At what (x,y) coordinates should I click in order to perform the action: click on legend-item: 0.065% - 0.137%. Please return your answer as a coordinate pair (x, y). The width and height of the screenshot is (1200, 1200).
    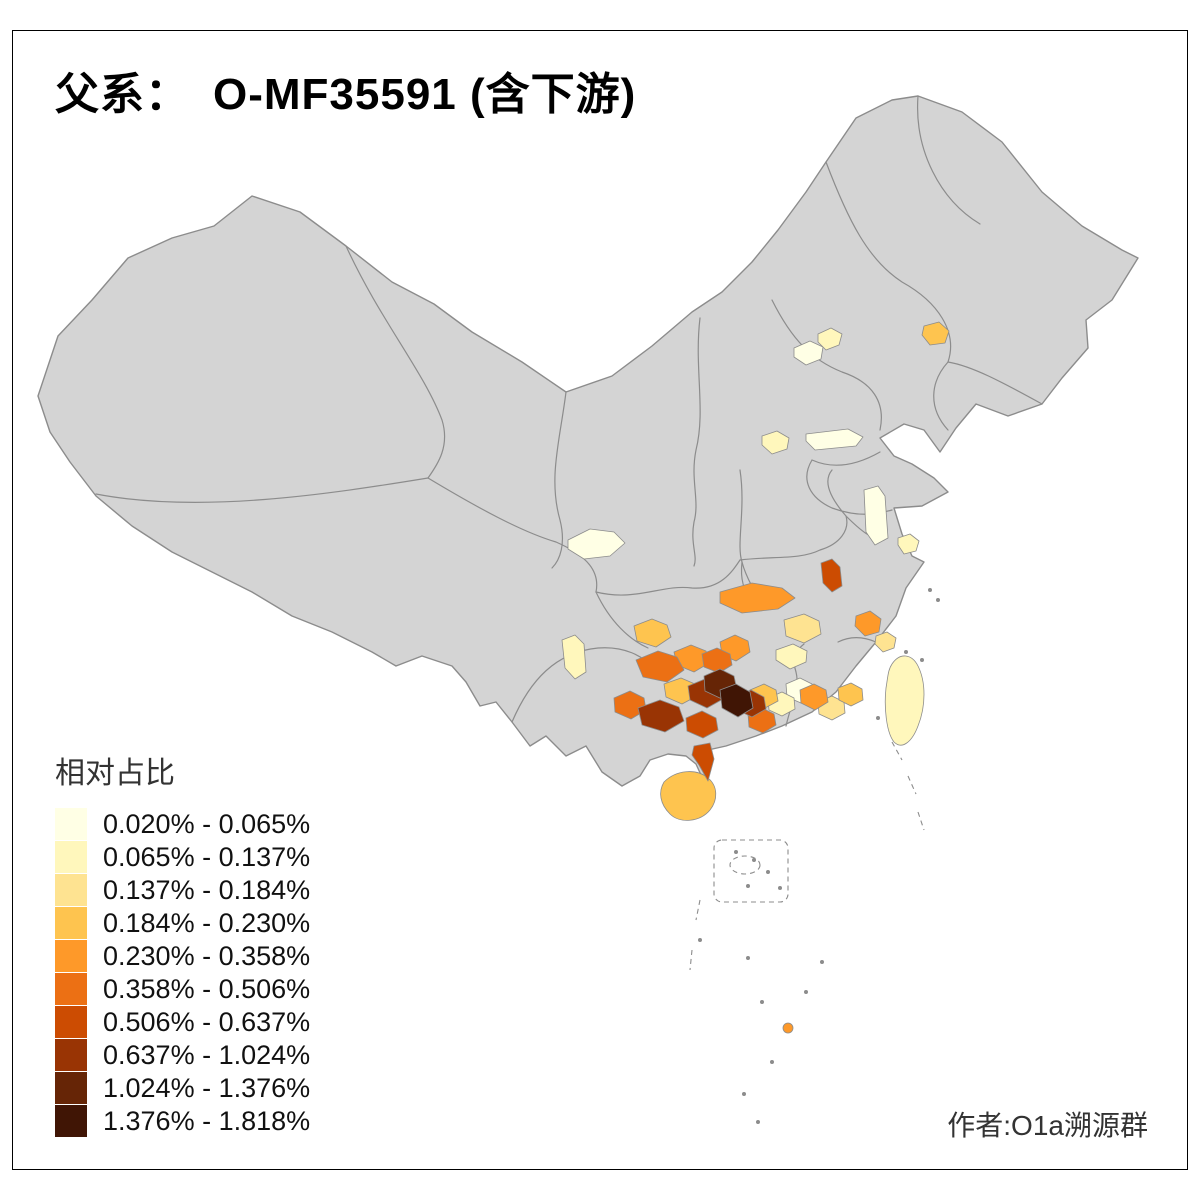
    Looking at the image, I should click on (182, 857).